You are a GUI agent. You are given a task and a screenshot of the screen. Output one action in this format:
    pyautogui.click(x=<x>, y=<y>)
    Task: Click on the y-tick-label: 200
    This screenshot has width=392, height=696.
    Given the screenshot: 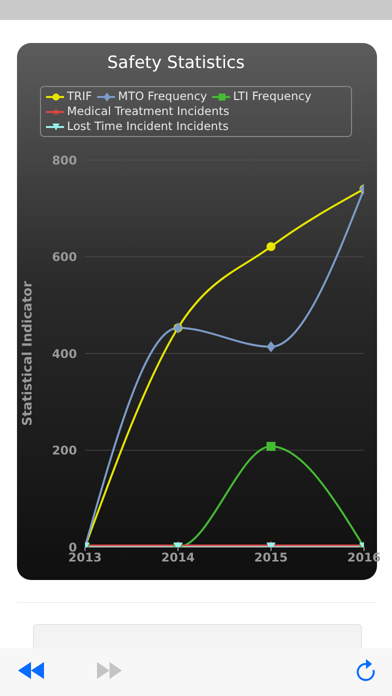 What is the action you would take?
    pyautogui.click(x=64, y=451)
    